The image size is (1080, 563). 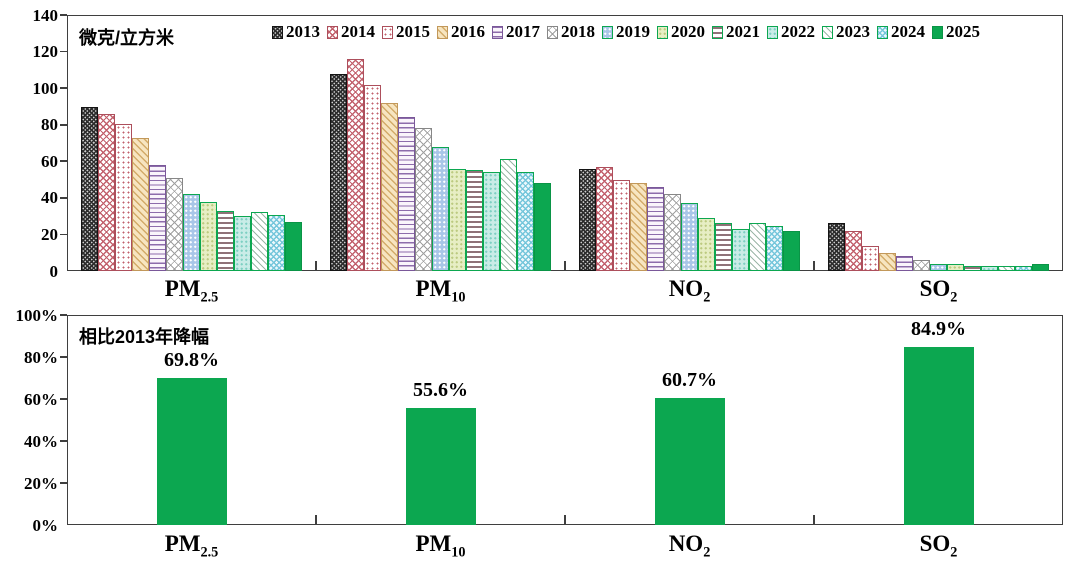 What do you see at coordinates (440, 208) in the screenshot?
I see `bar-2019-PM10` at bounding box center [440, 208].